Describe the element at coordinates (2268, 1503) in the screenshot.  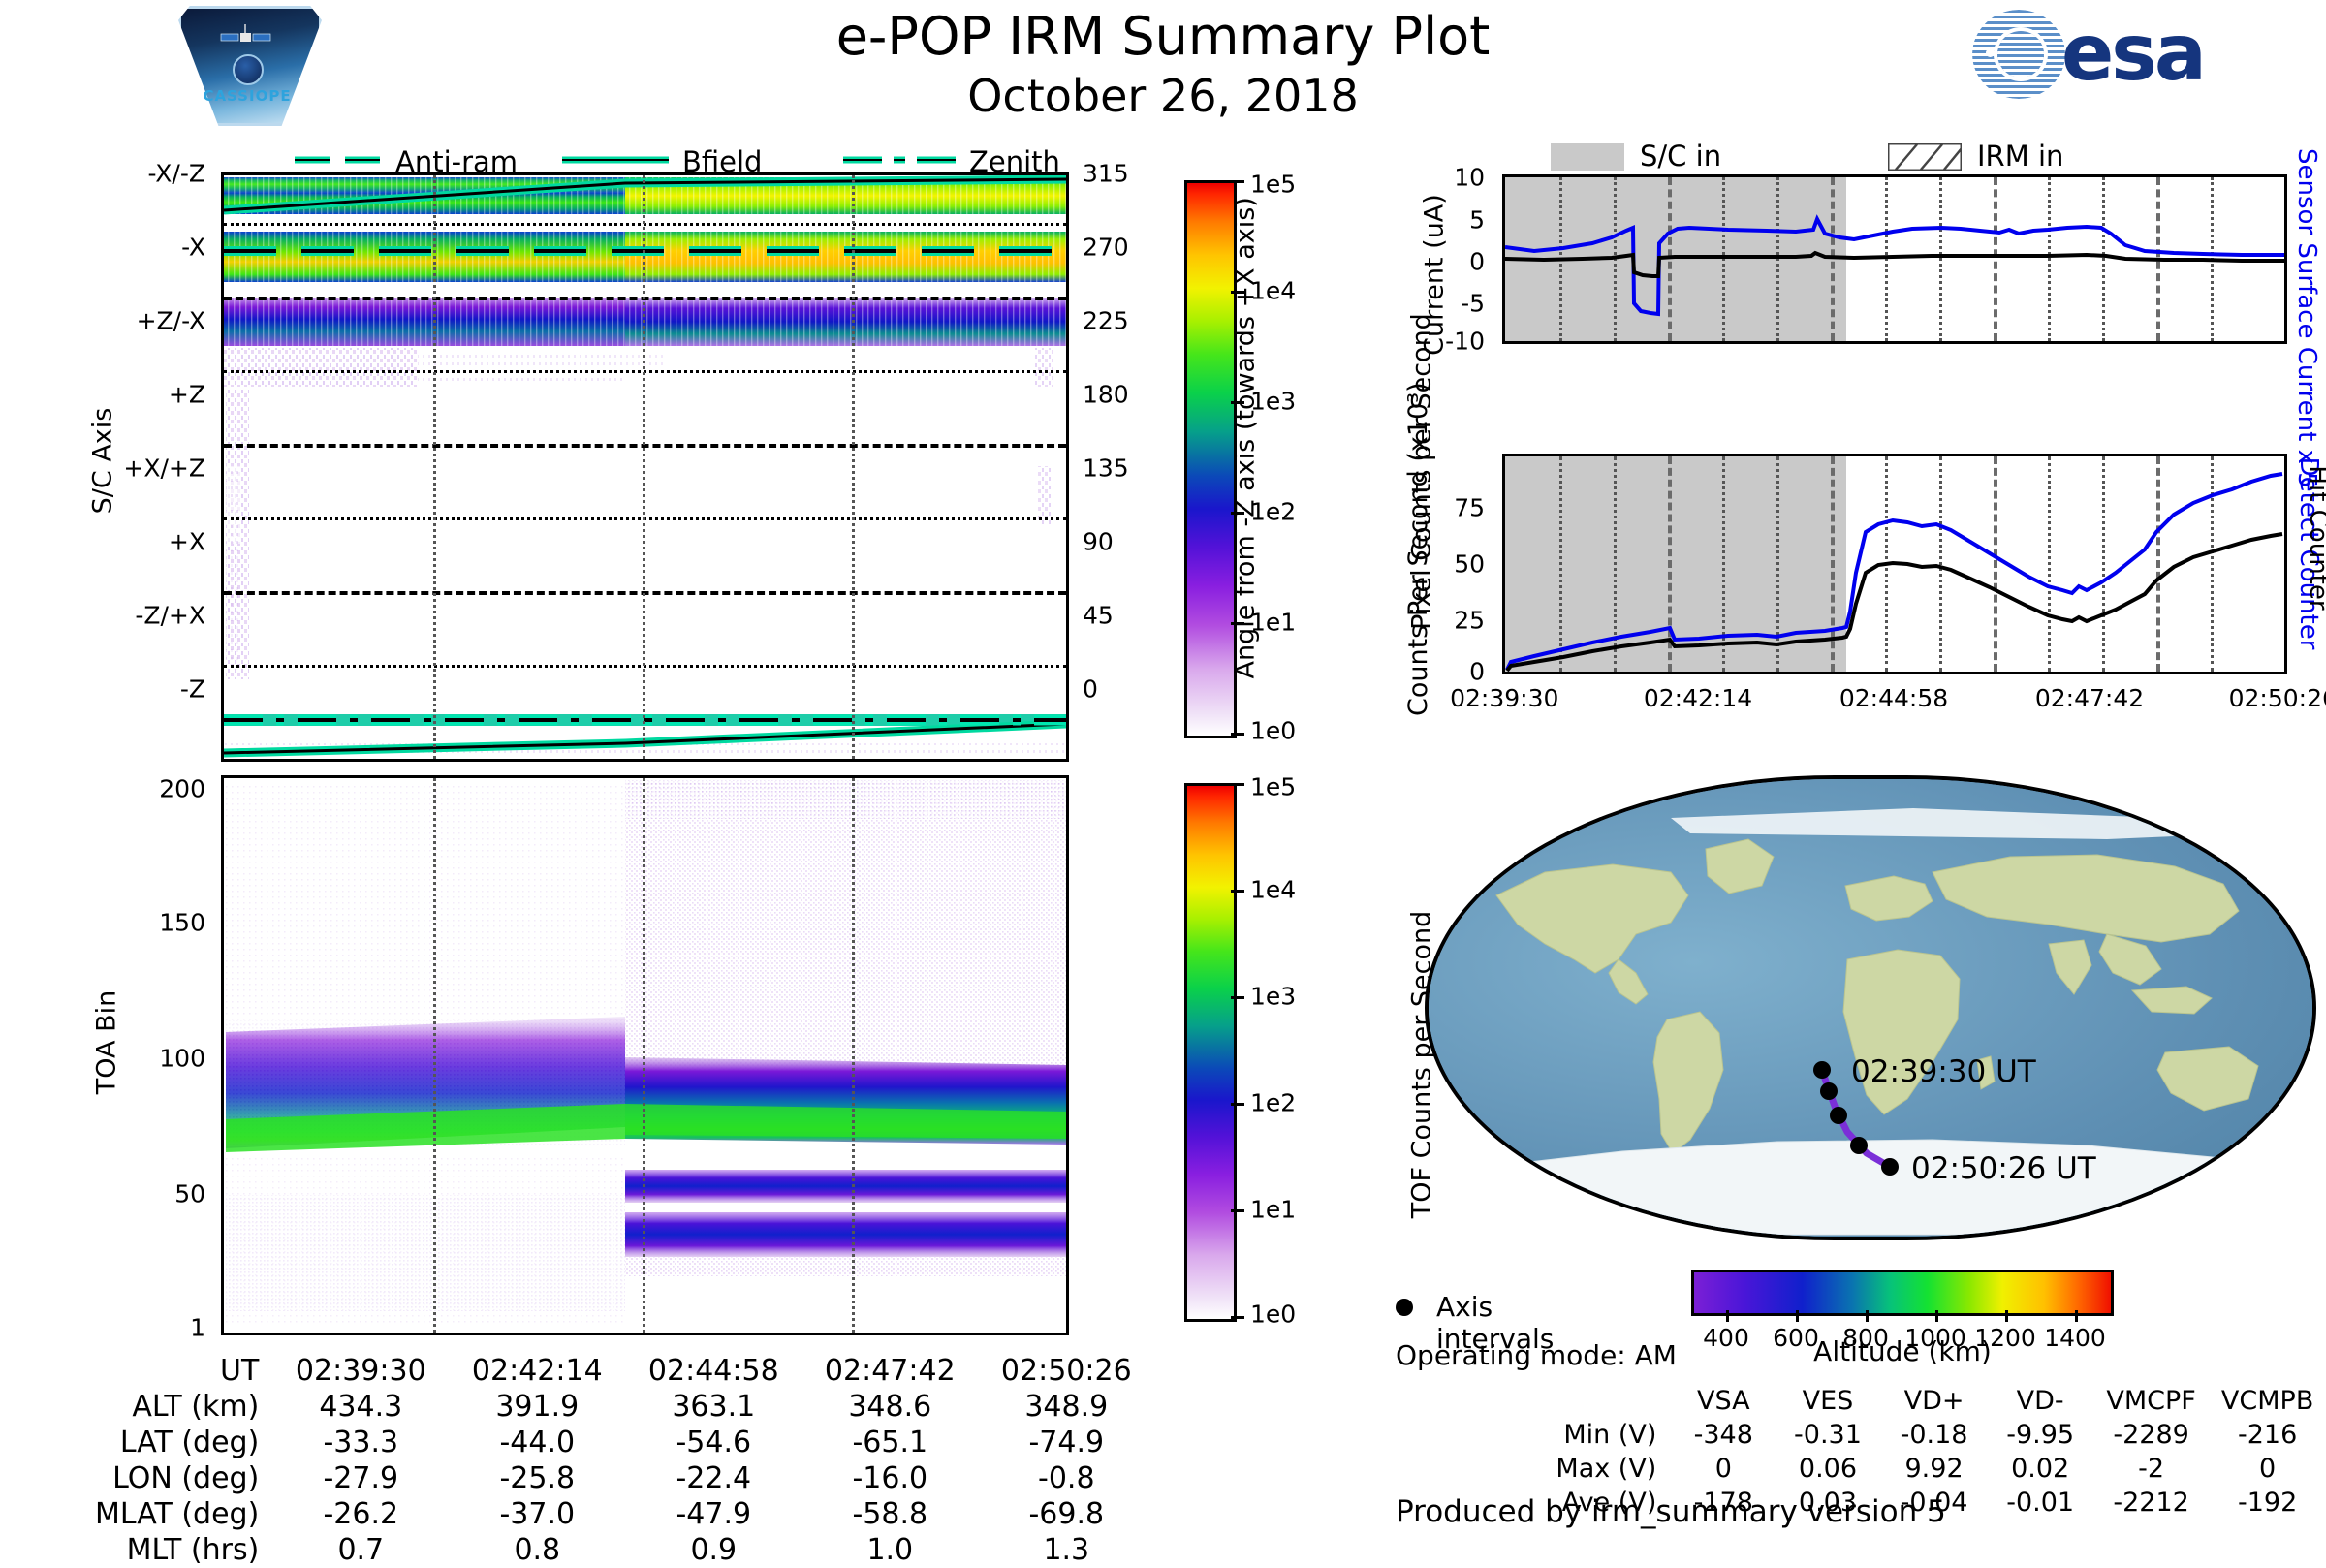
I see `cell: -192` at that location.